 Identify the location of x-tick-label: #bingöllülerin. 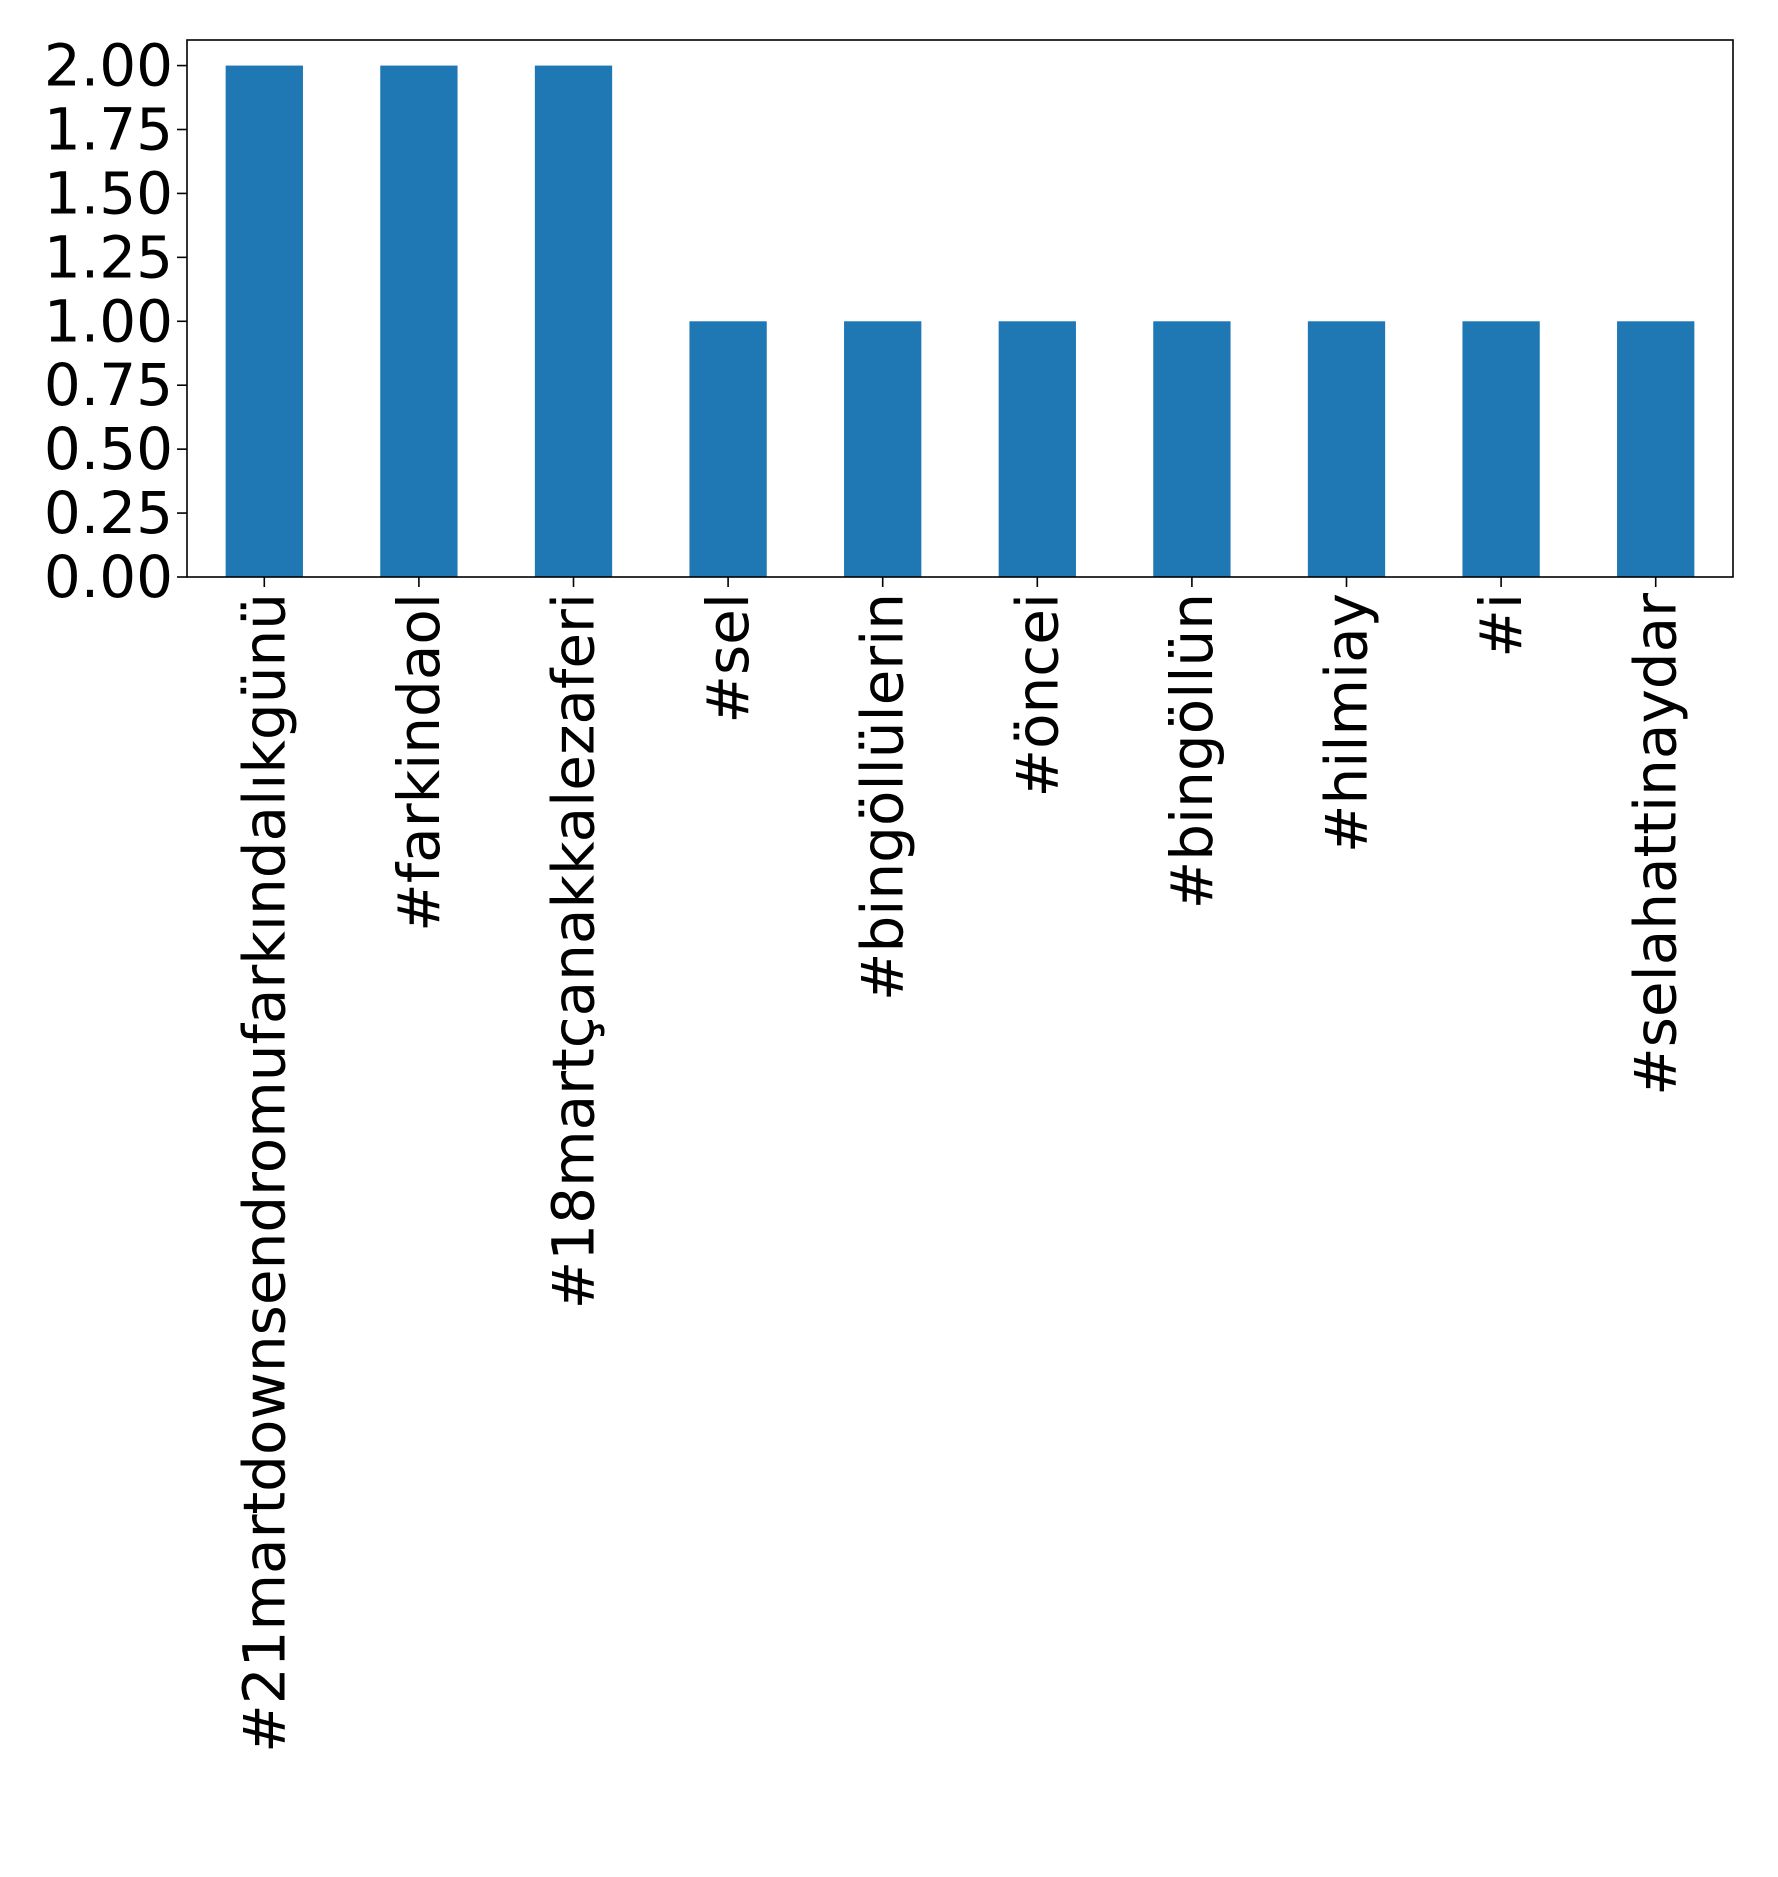
(883, 797).